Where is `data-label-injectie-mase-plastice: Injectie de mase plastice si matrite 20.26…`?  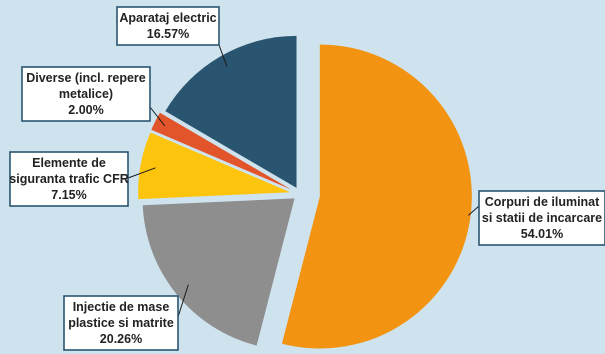
data-label-injectie-mase-plastice: Injectie de mase plastice si matrite 20.26… is located at coordinates (121, 323).